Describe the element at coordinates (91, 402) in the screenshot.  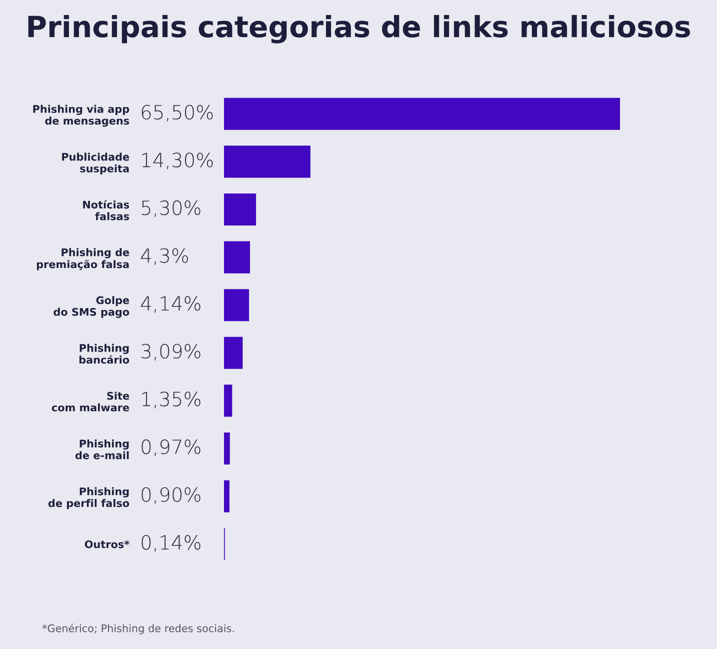
I see `y-tick-label: Site com malware` at that location.